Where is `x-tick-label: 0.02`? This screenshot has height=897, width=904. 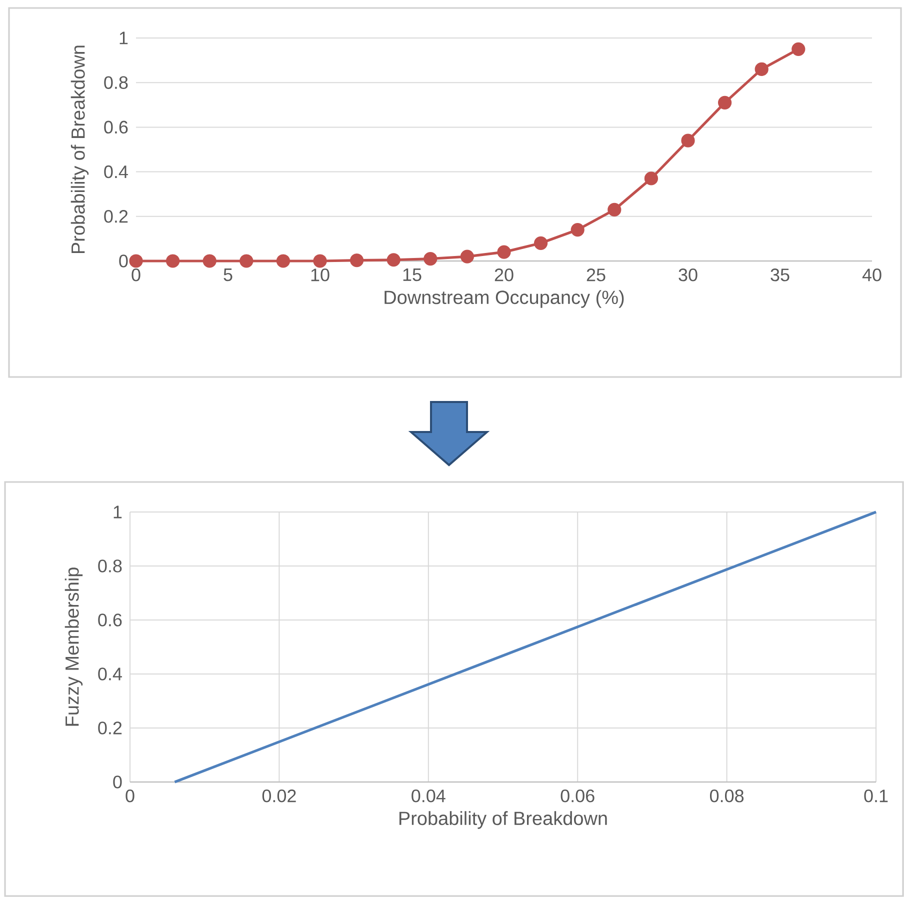
x-tick-label: 0.02 is located at coordinates (279, 796).